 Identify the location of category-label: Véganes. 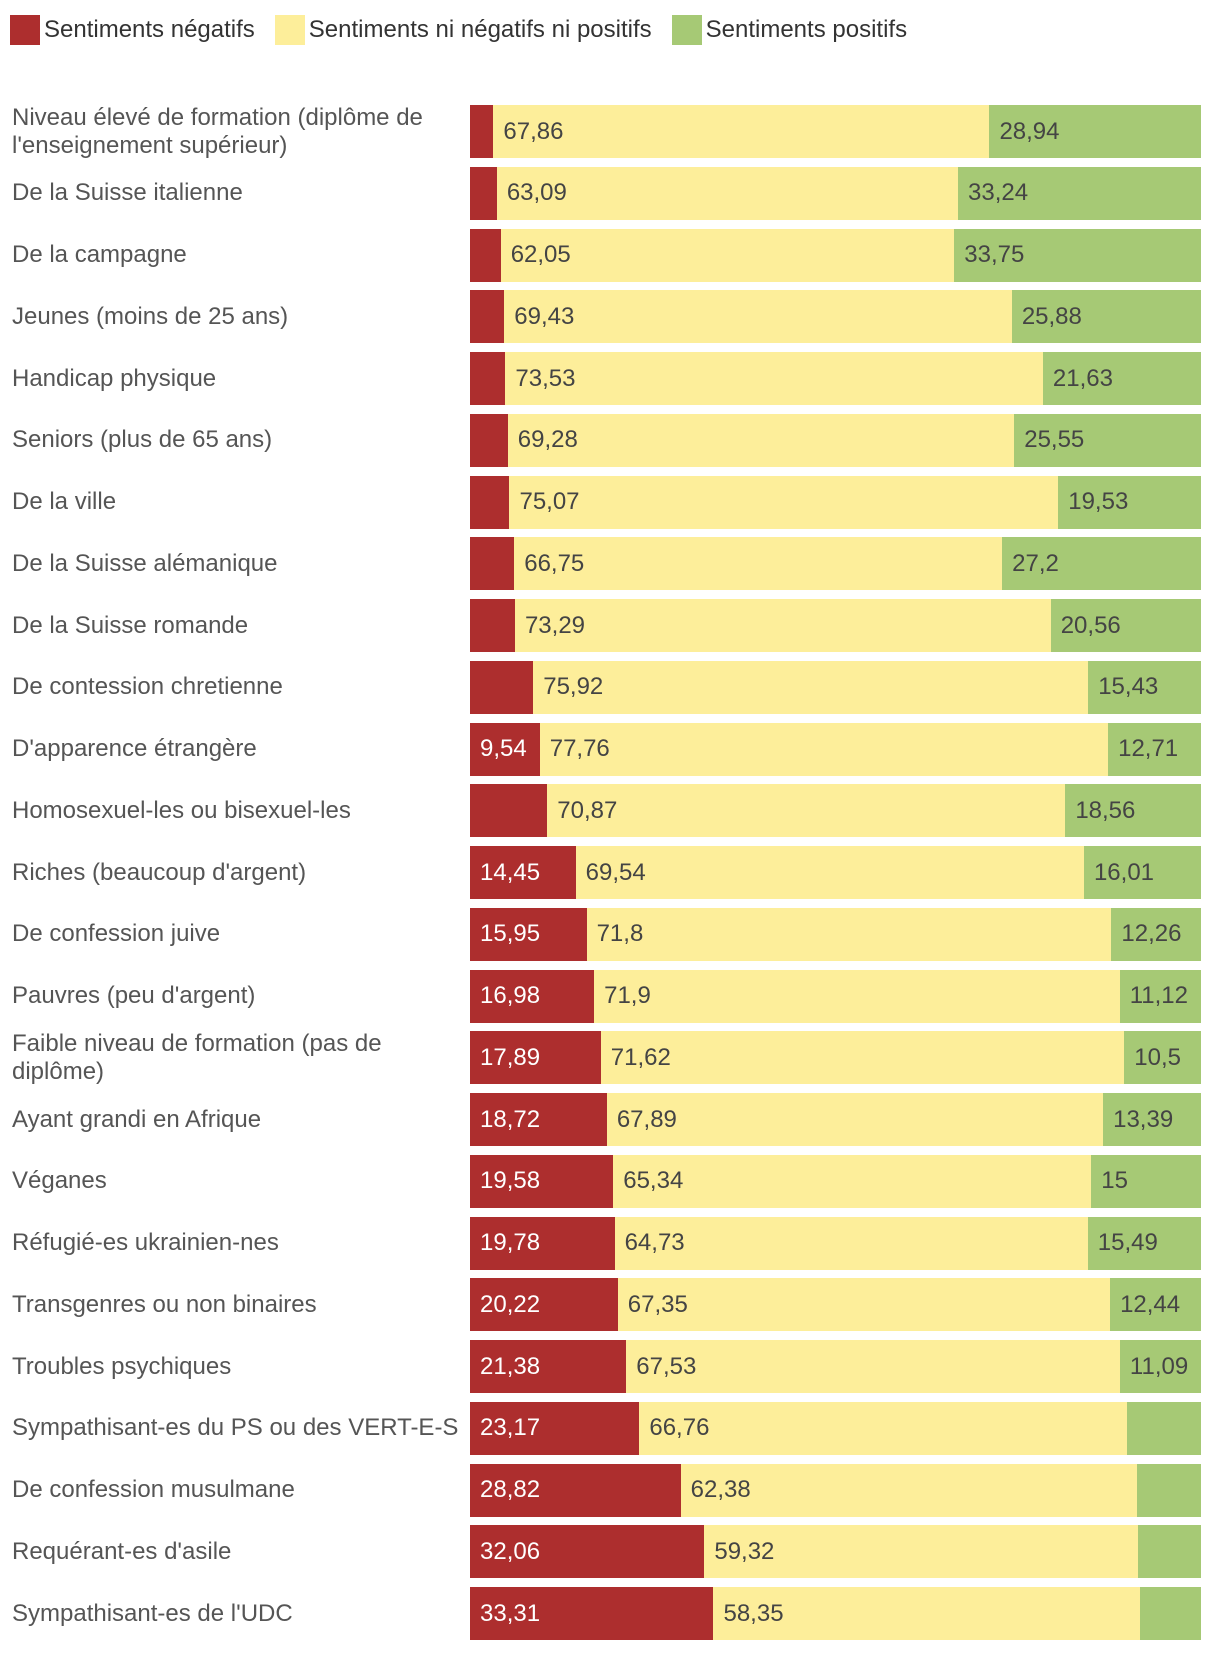
(59, 1181).